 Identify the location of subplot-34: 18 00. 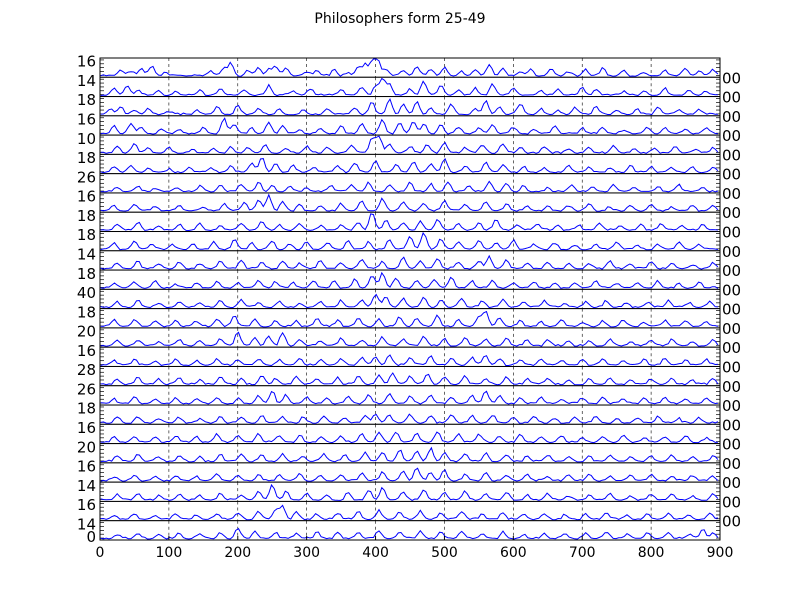
(409, 238).